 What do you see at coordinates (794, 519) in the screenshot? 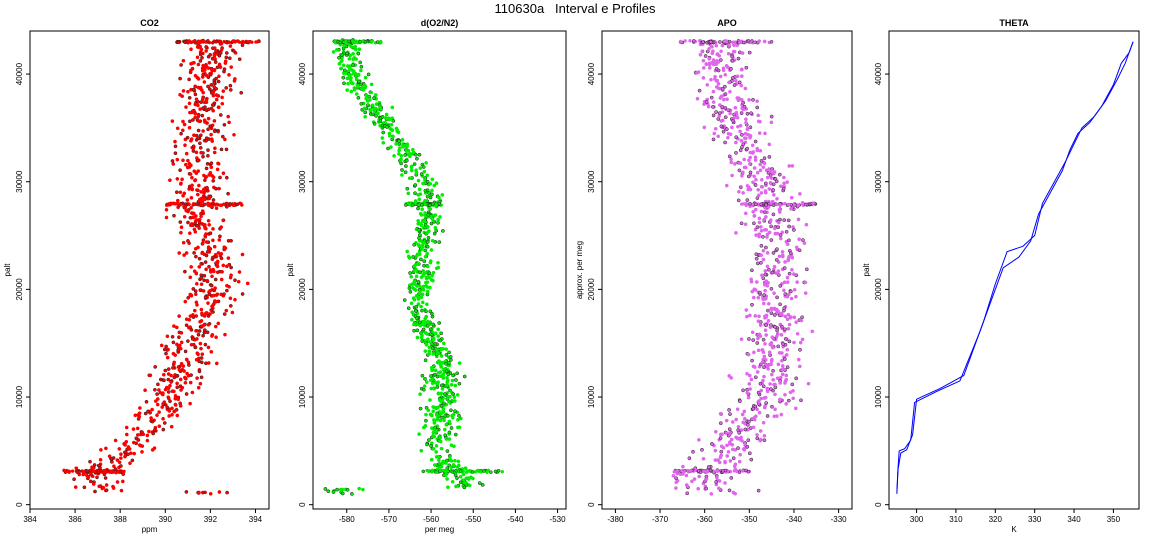
I see `x-tick-label: -340` at bounding box center [794, 519].